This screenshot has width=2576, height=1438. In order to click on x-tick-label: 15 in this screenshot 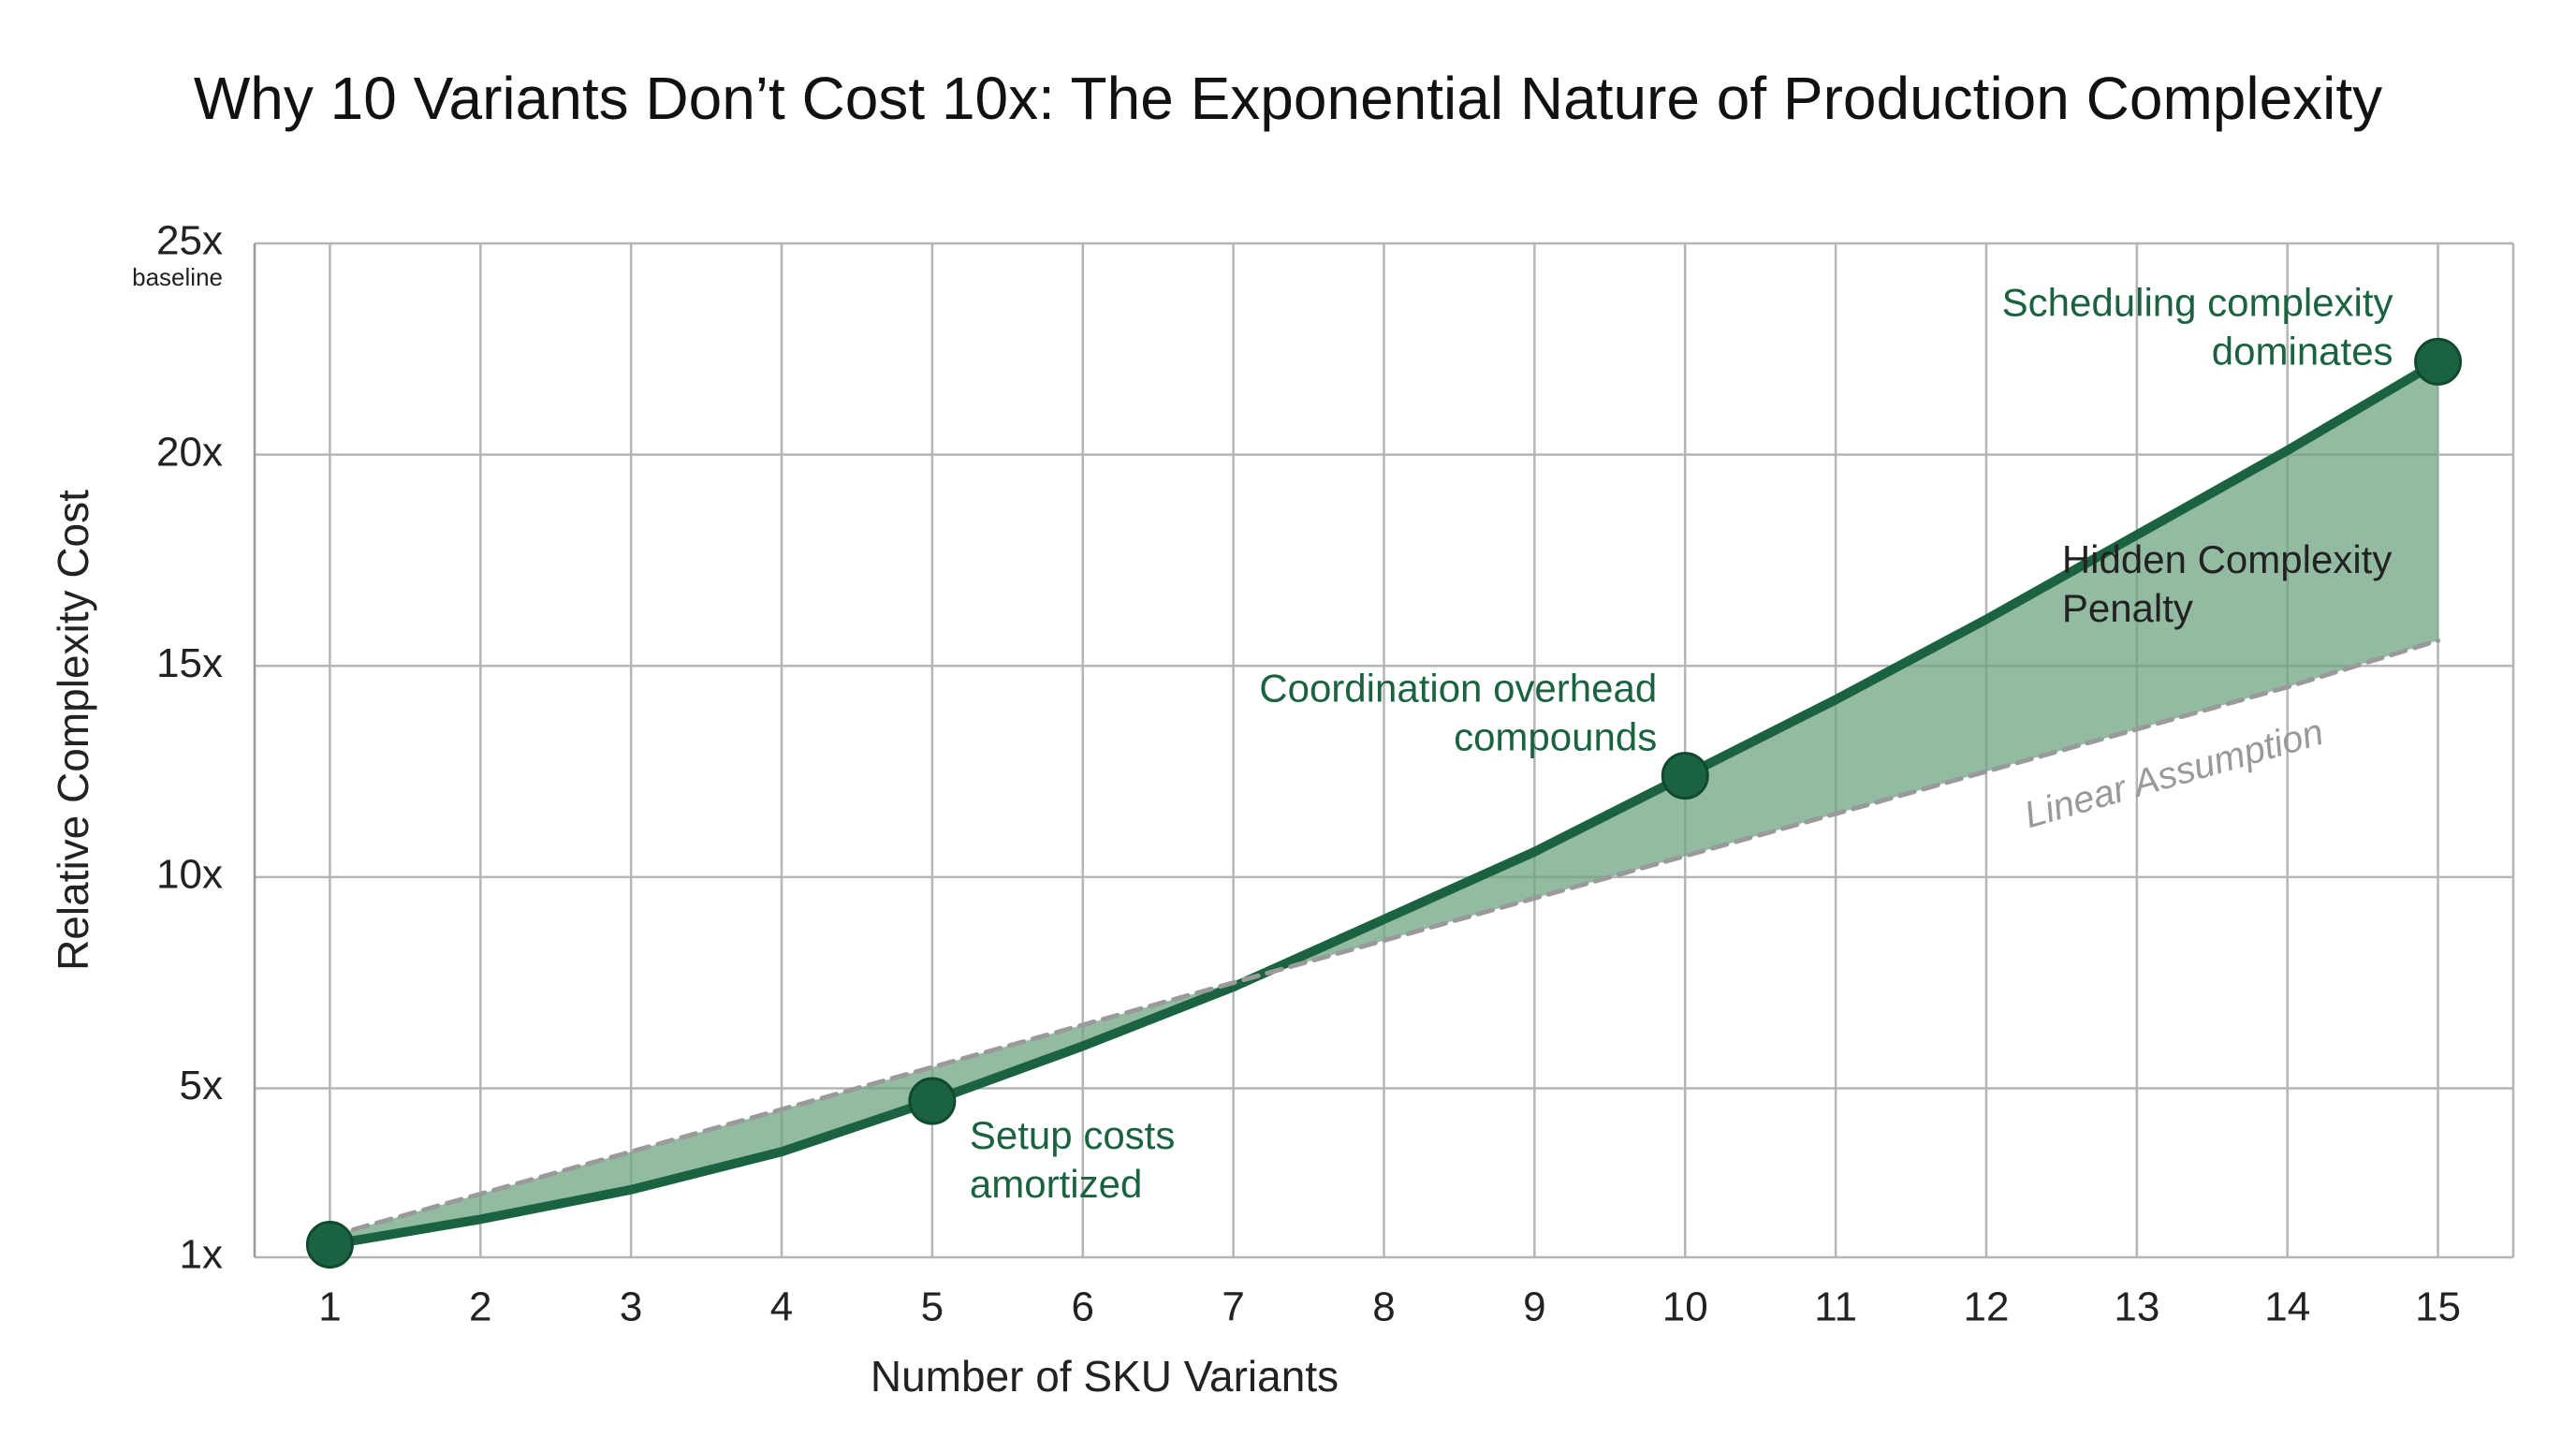, I will do `click(2438, 1307)`.